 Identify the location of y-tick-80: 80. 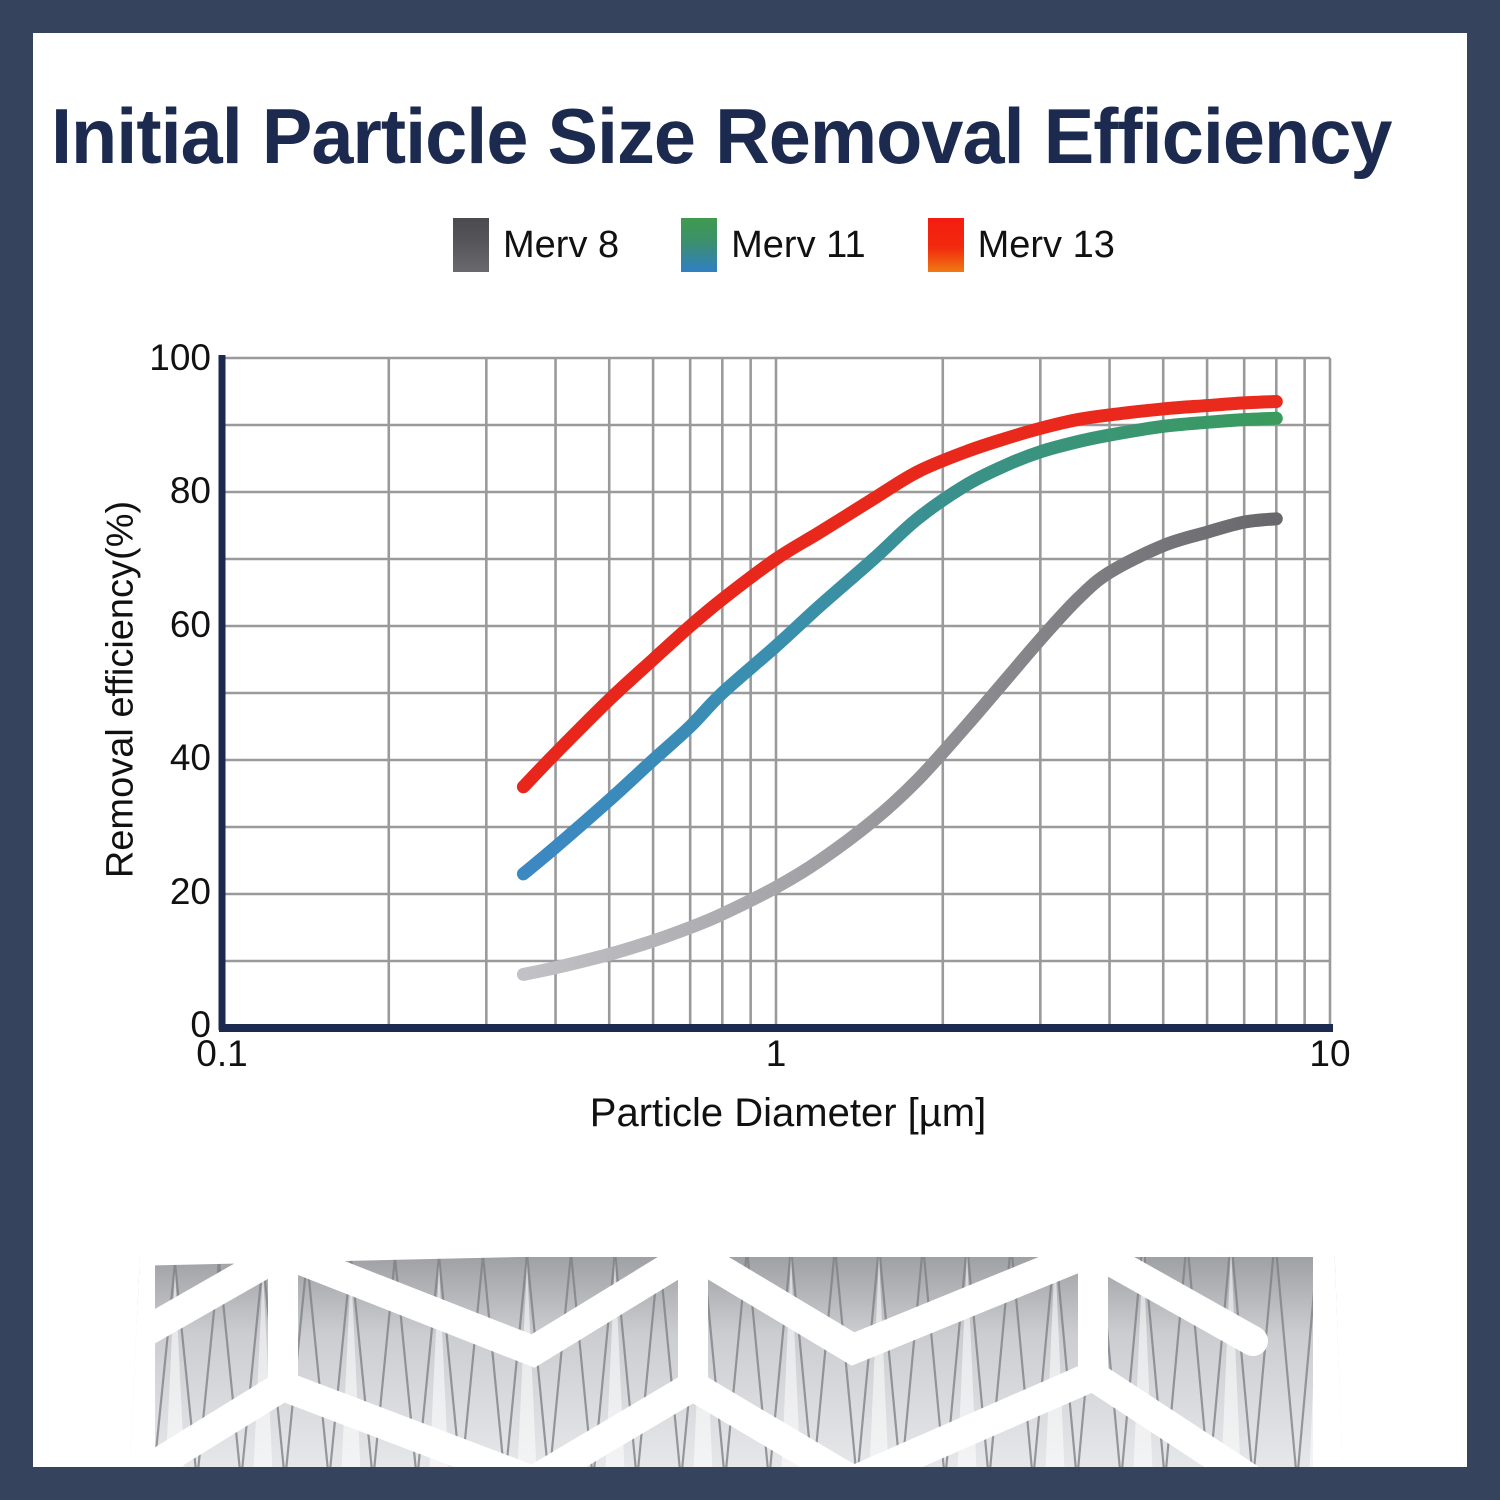
(190, 490).